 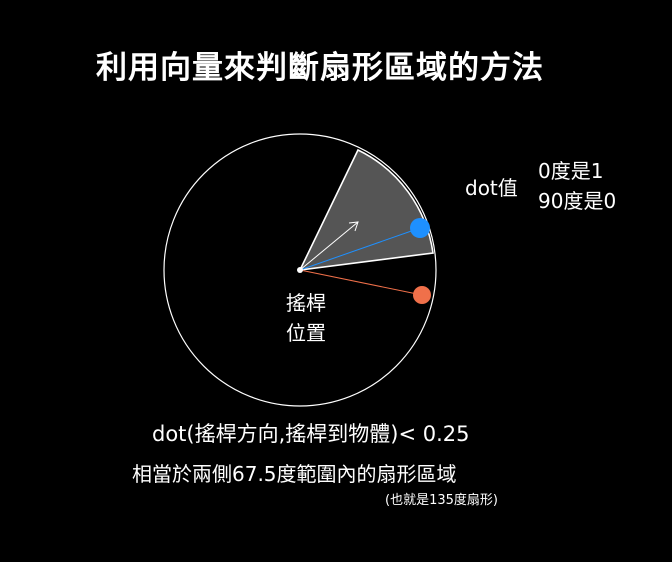 What do you see at coordinates (306, 303) in the screenshot?
I see `joystick-label-line1: 搖桿` at bounding box center [306, 303].